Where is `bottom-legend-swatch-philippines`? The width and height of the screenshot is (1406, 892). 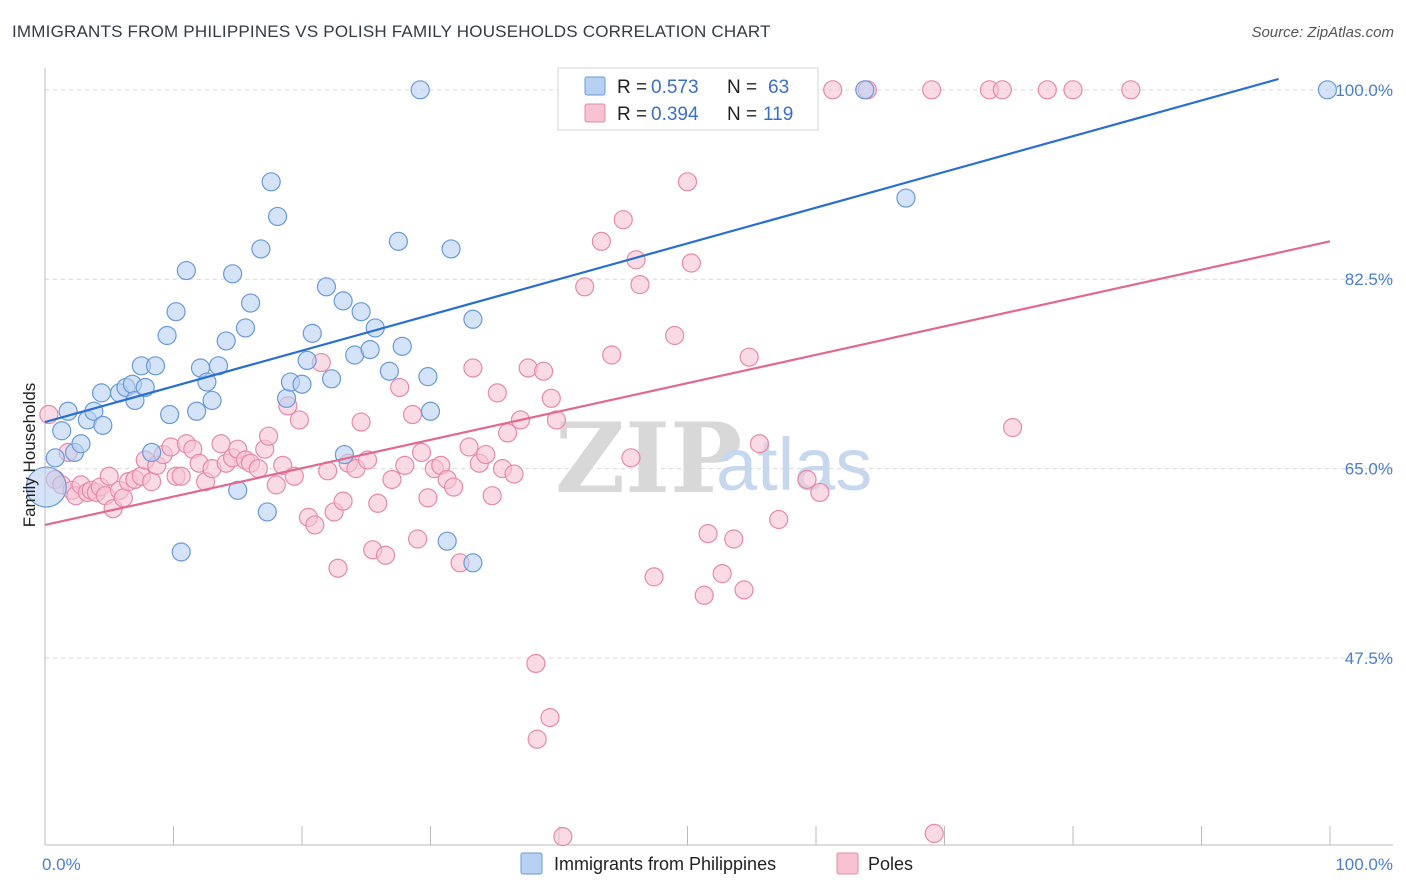
bottom-legend-swatch-philippines is located at coordinates (531, 863).